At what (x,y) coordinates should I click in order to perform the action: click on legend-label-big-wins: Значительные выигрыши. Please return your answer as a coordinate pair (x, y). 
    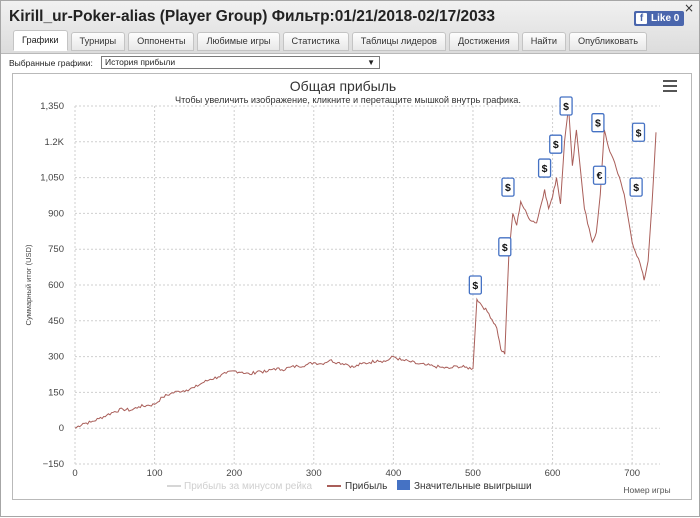
    Looking at the image, I should click on (473, 486).